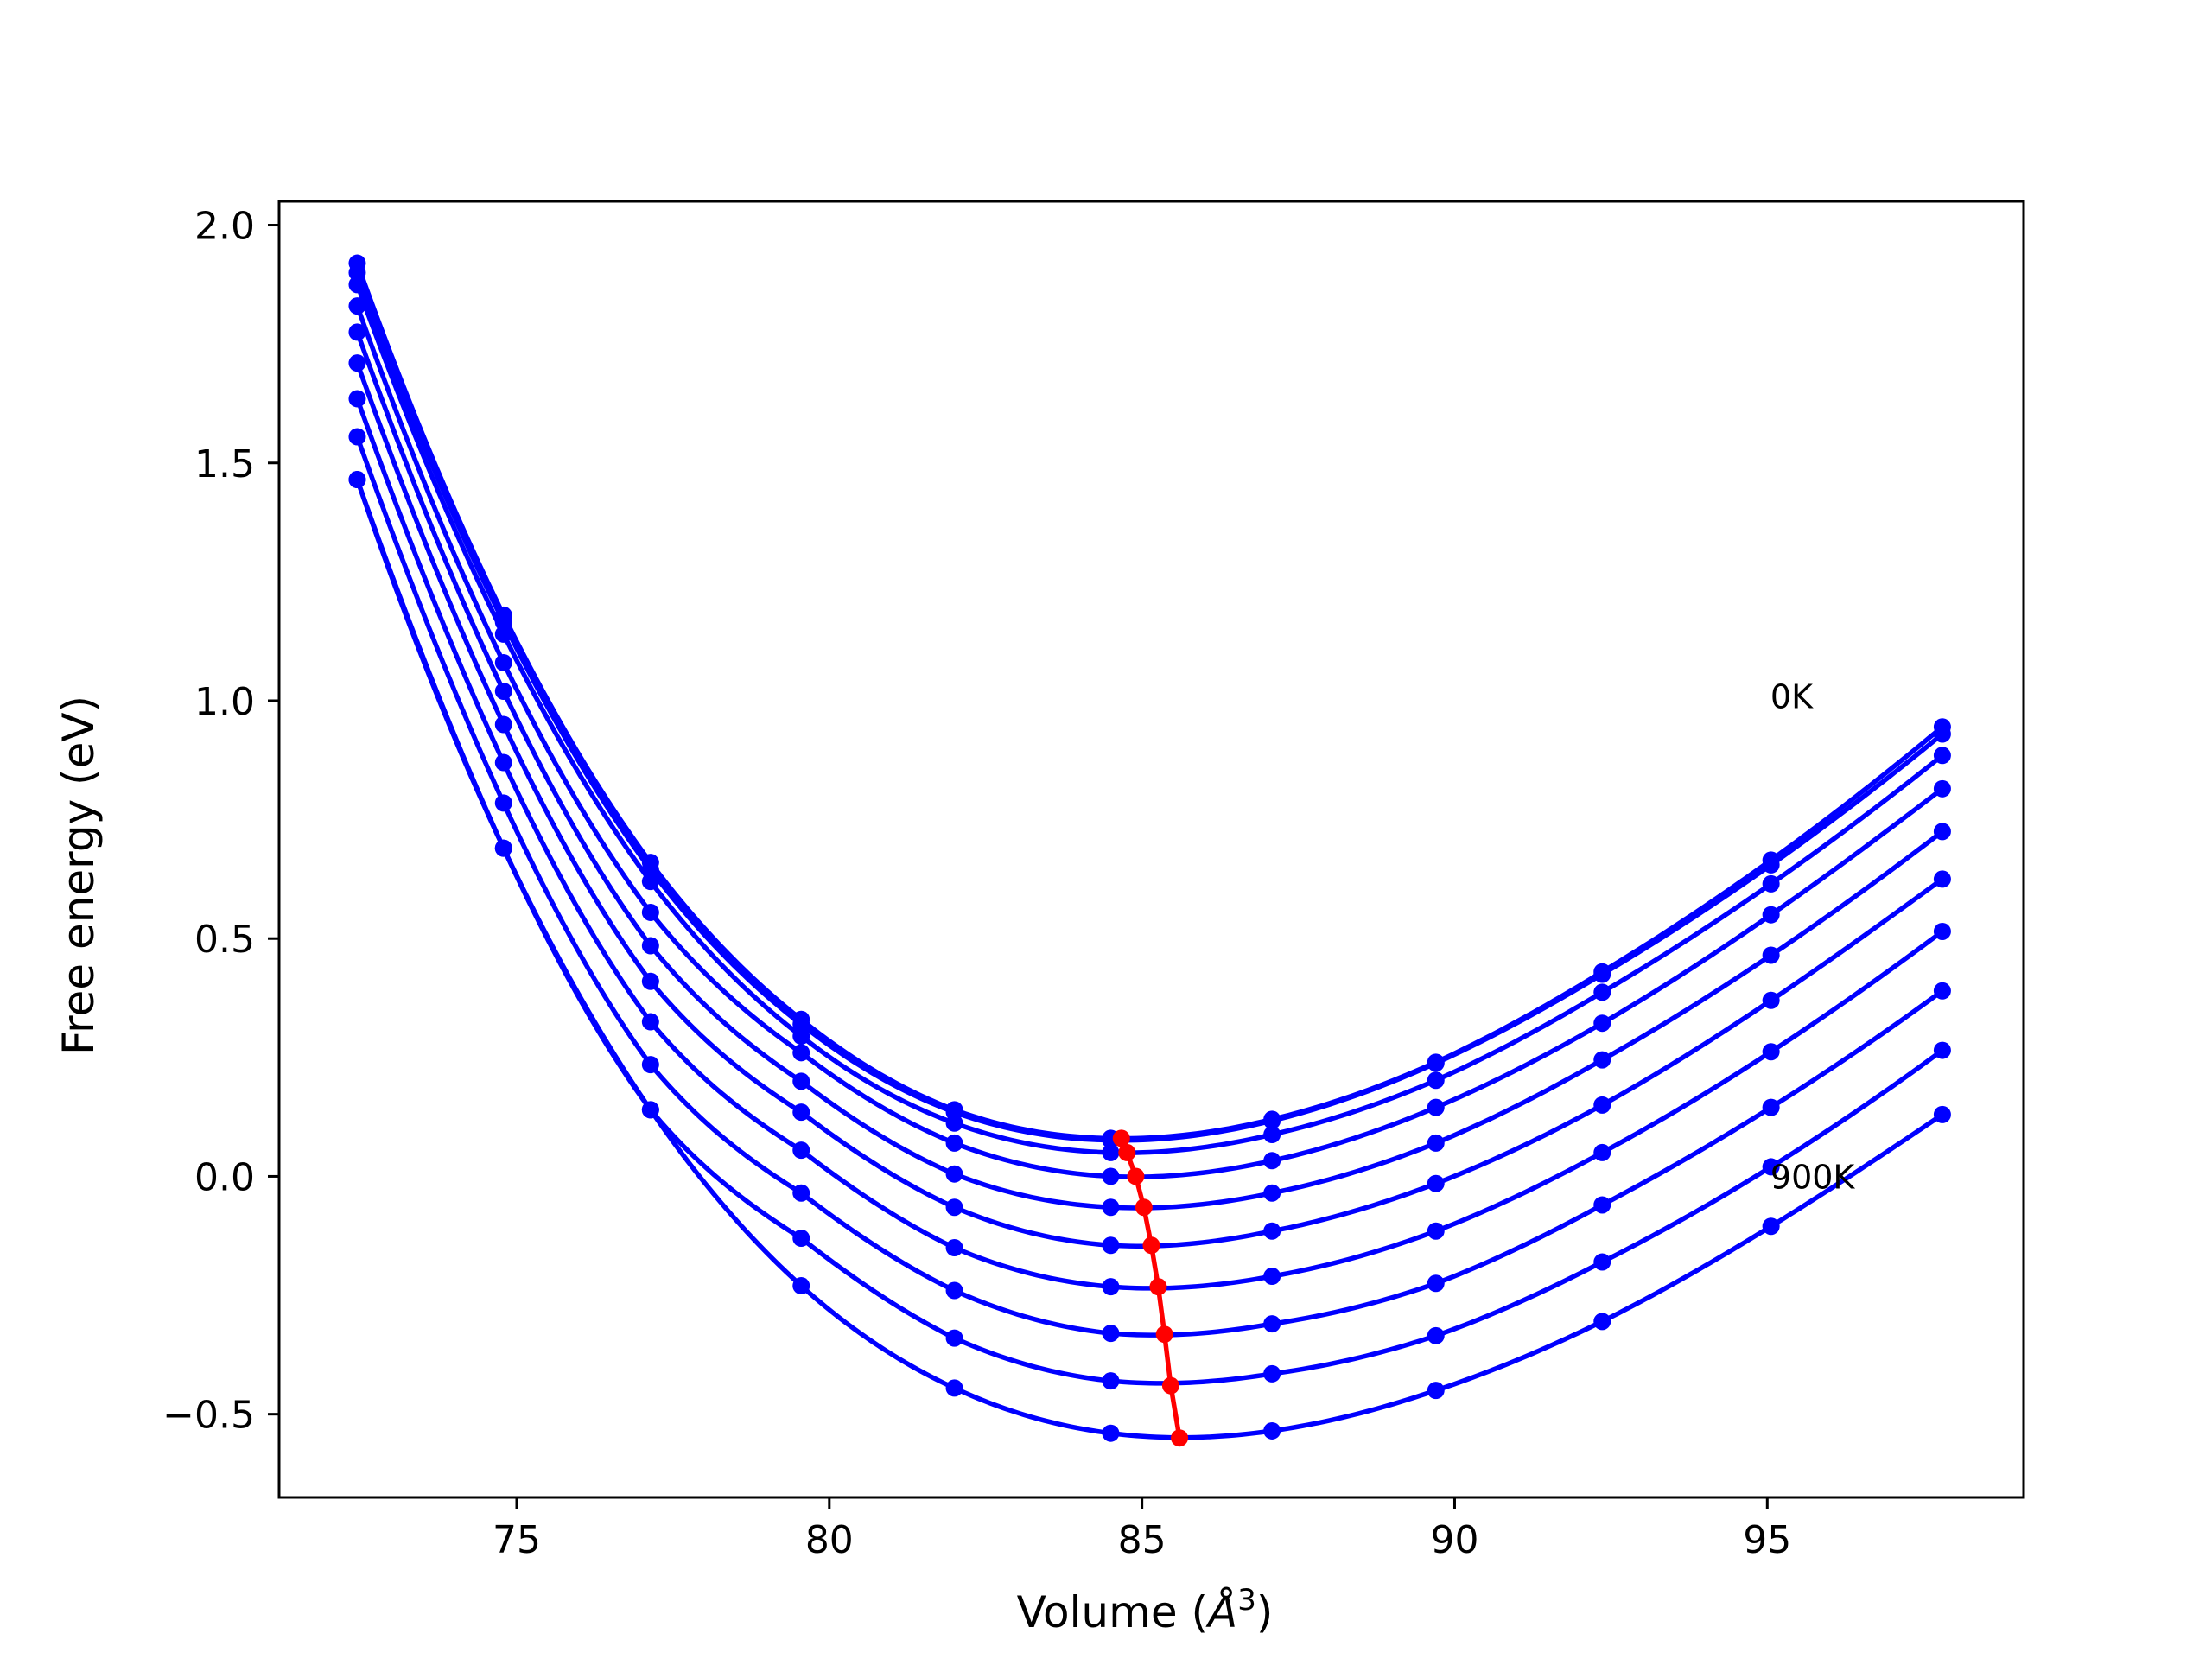 The image size is (2212, 1659). Describe the element at coordinates (829, 1540) in the screenshot. I see `x-tick-label-80: 80` at that location.